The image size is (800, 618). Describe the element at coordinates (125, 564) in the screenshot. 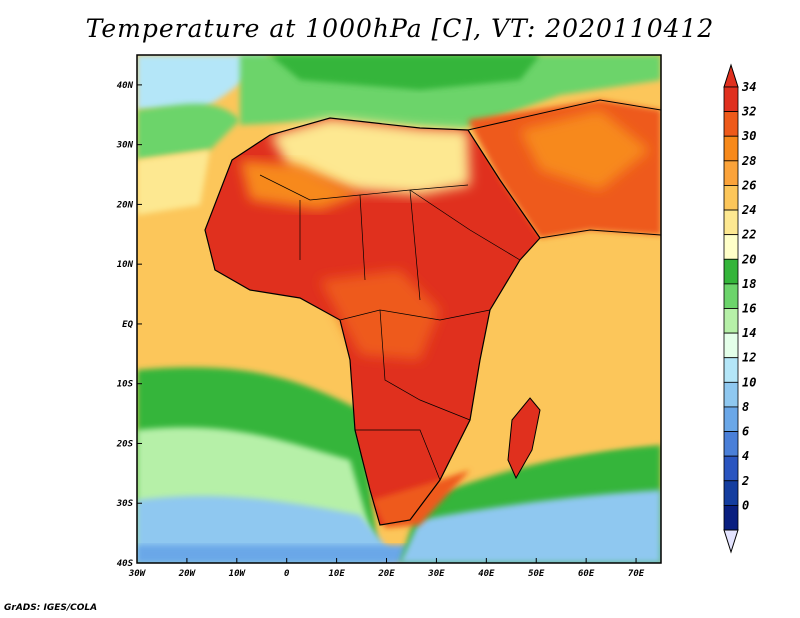

I see `y-tick-label: 40S` at that location.